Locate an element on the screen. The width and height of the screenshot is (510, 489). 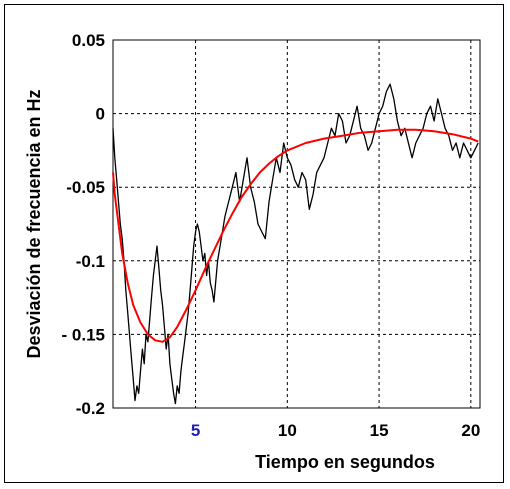
y-tick-label-5: -0.2 is located at coordinates (90, 408).